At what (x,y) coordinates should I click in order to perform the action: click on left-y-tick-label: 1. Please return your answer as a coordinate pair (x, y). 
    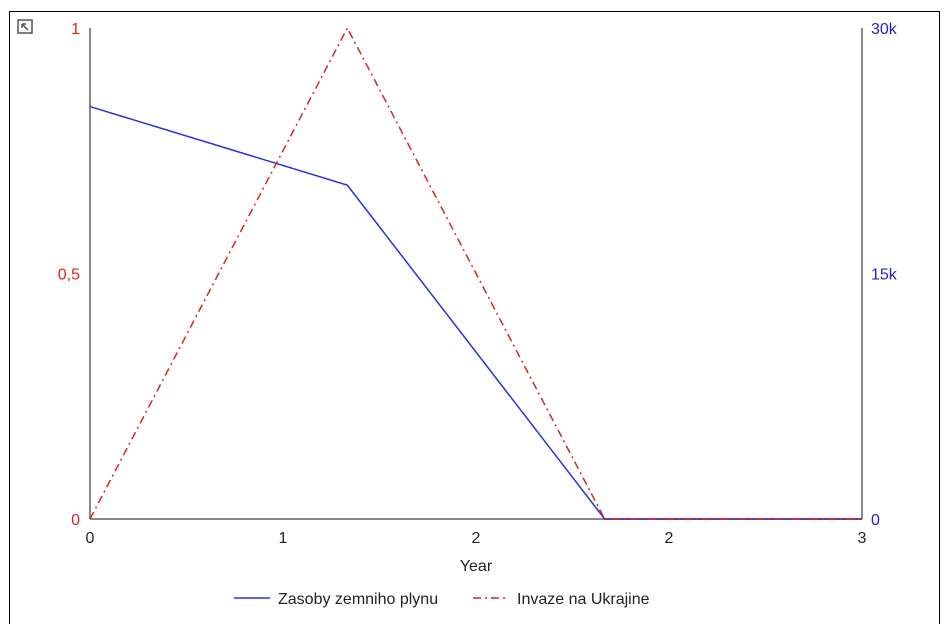
    Looking at the image, I should click on (75, 29).